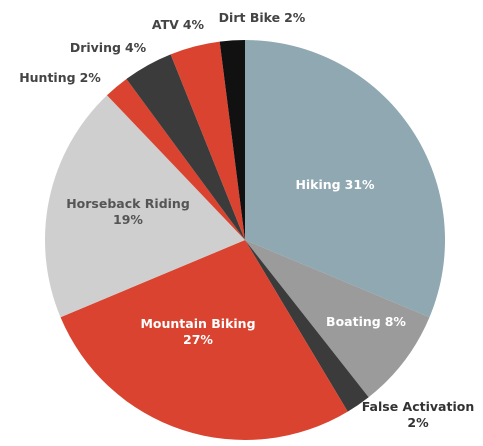 This screenshot has height=446, width=483. Describe the element at coordinates (128, 219) in the screenshot. I see `value-label: 19%` at that location.